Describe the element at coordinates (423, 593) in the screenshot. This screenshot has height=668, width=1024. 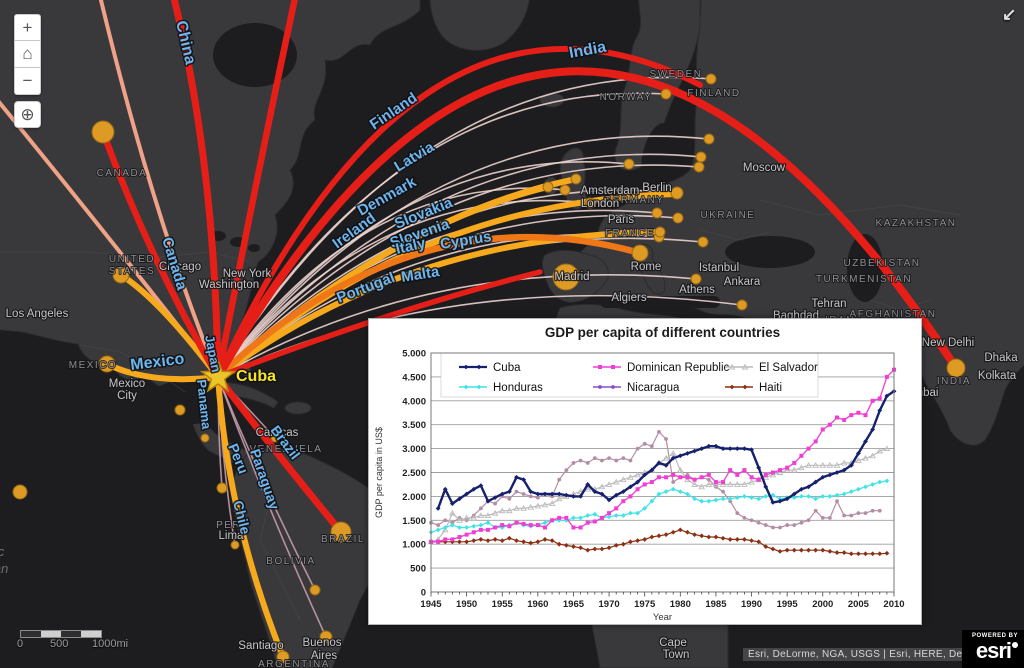
I see `chart-text: 0` at that location.